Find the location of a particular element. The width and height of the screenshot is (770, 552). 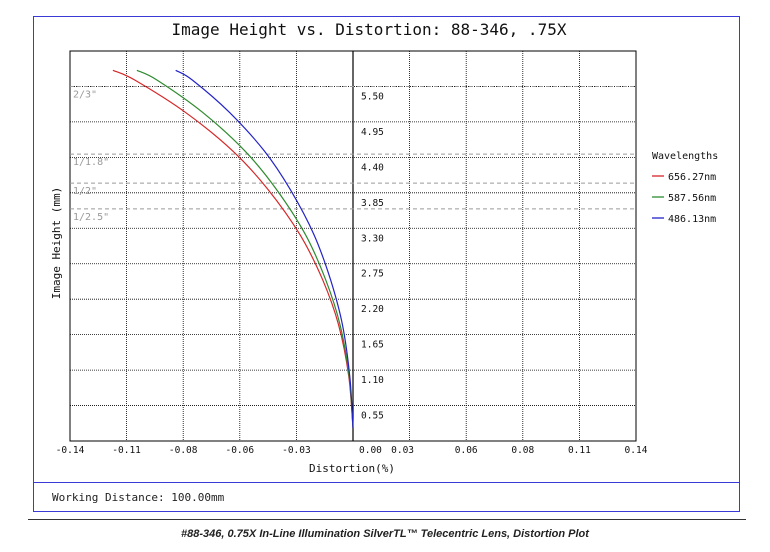

caption-rule is located at coordinates (387, 519).